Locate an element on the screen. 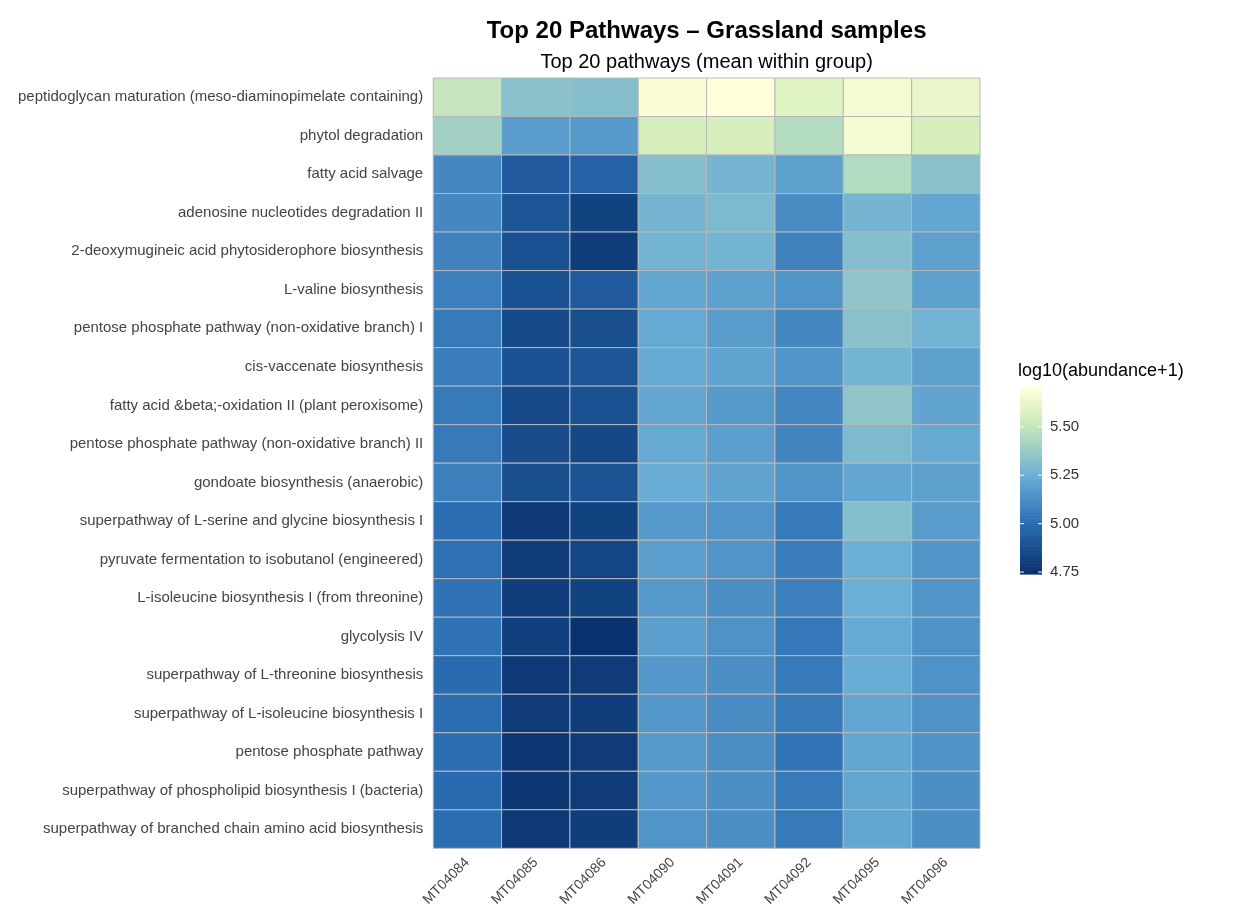  y-tick-label: L-isoleucine biosynthesis I (from threonine) is located at coordinates (280, 597).